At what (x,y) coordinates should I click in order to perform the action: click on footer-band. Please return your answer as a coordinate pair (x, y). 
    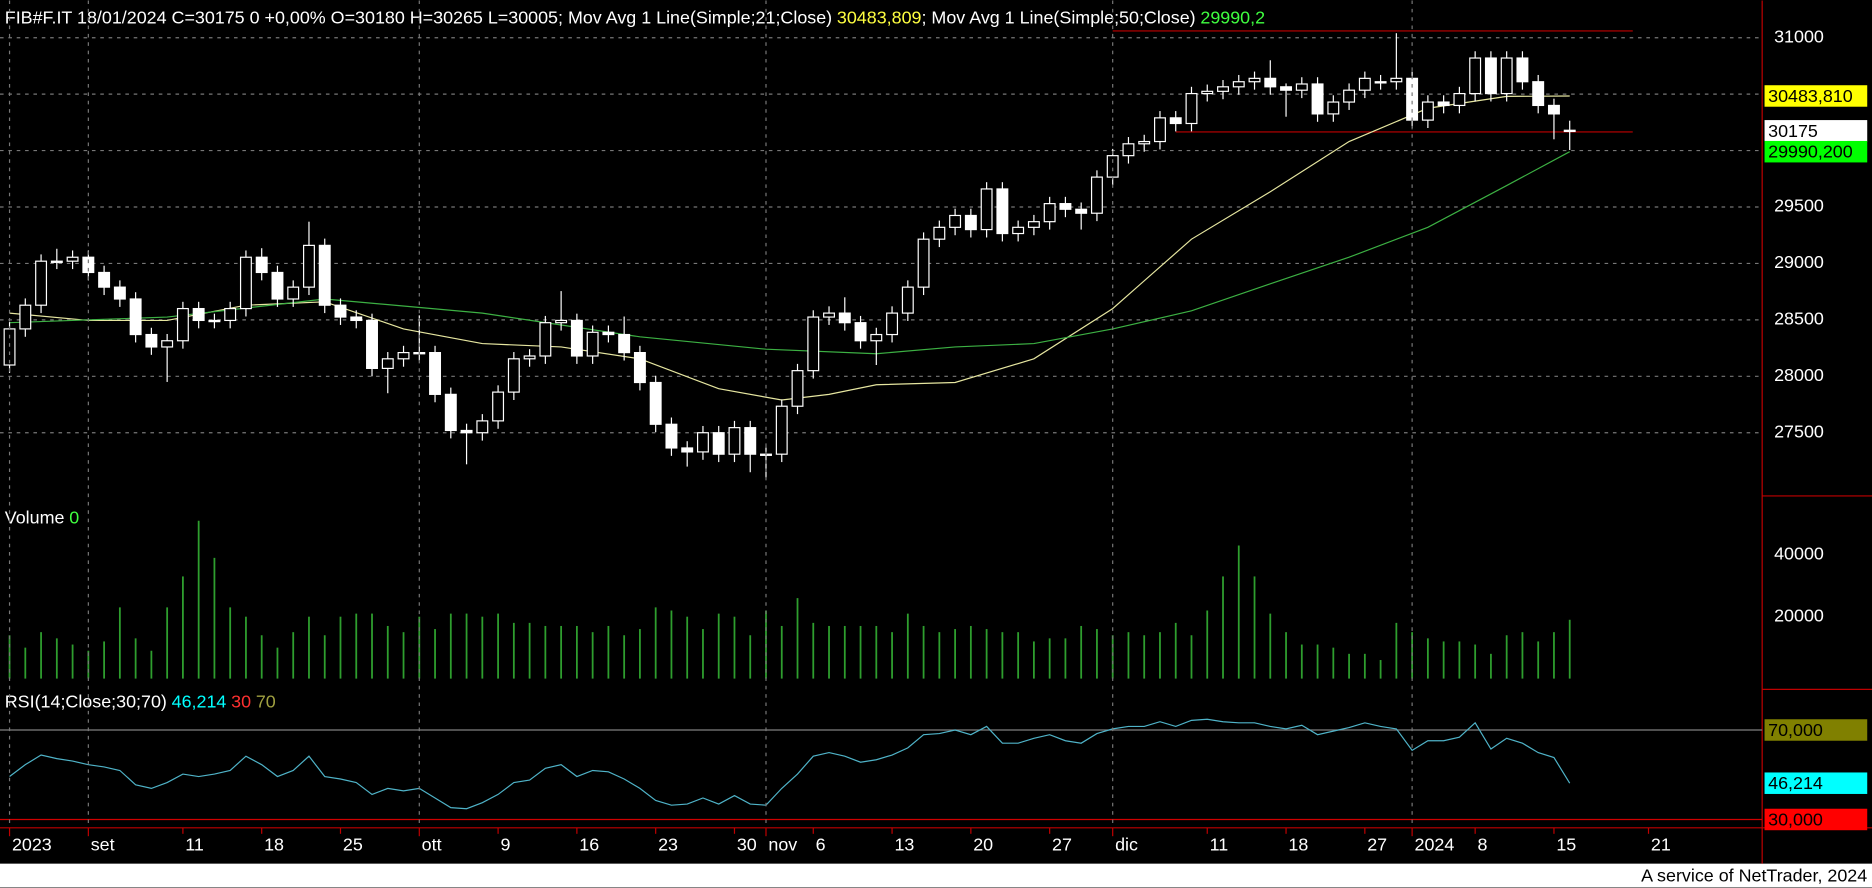
    Looking at the image, I should click on (936, 875).